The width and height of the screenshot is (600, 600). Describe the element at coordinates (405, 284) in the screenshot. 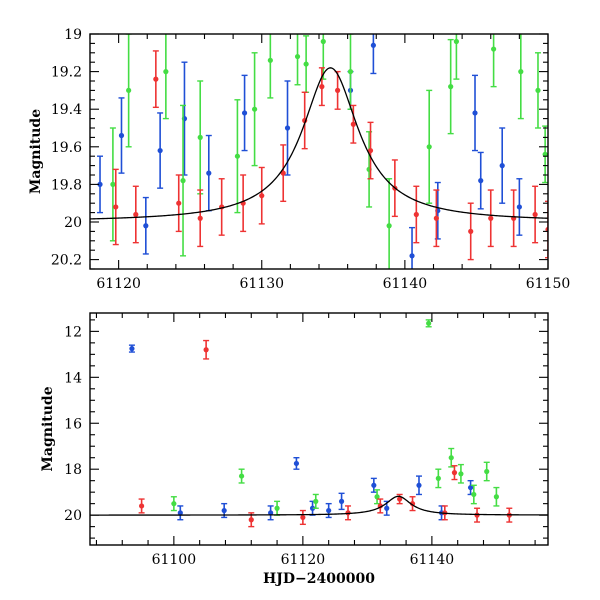

I see `top-x-tick-label: 61140` at that location.